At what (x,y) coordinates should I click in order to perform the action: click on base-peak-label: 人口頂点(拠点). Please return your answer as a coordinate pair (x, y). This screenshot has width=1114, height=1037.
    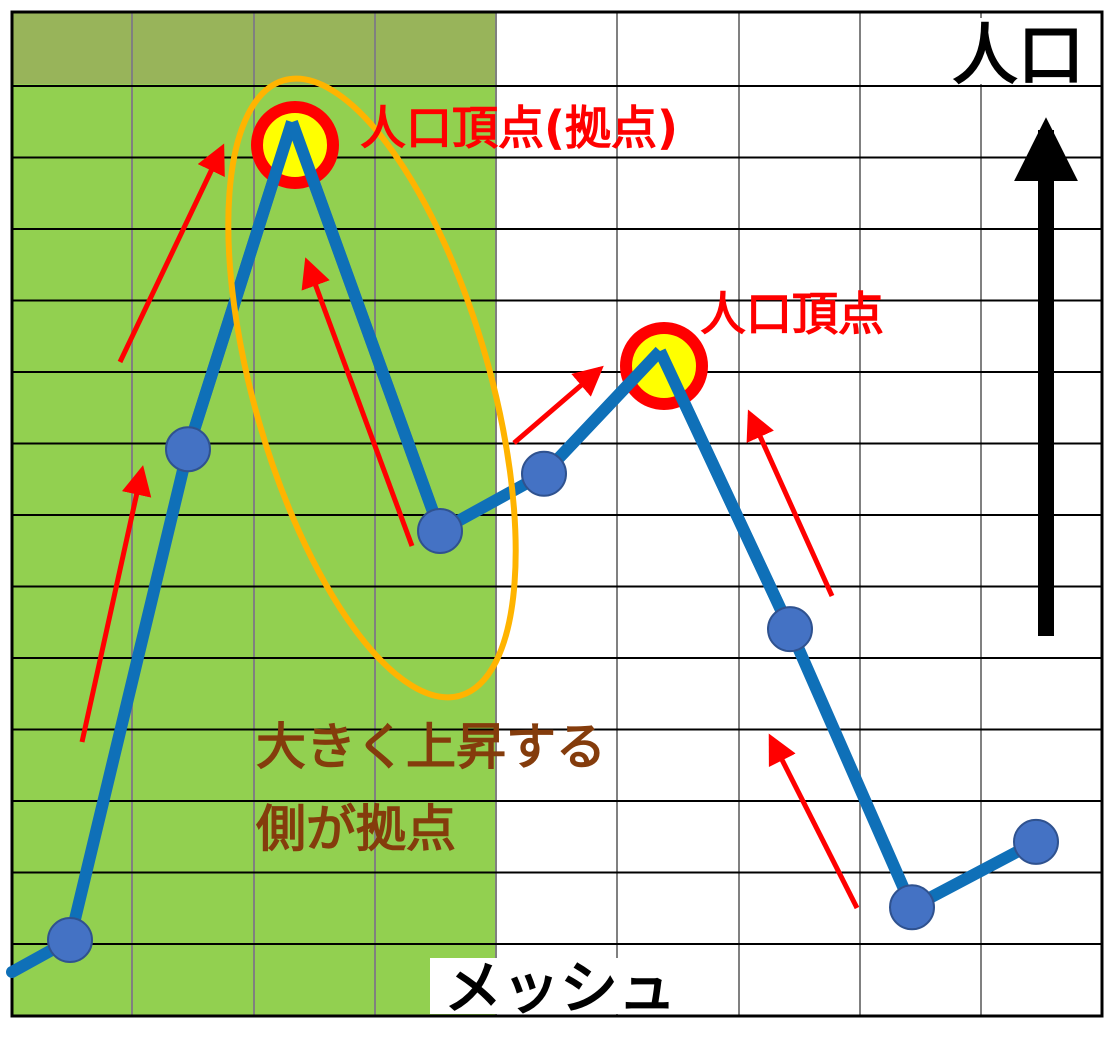
    Looking at the image, I should click on (519, 128).